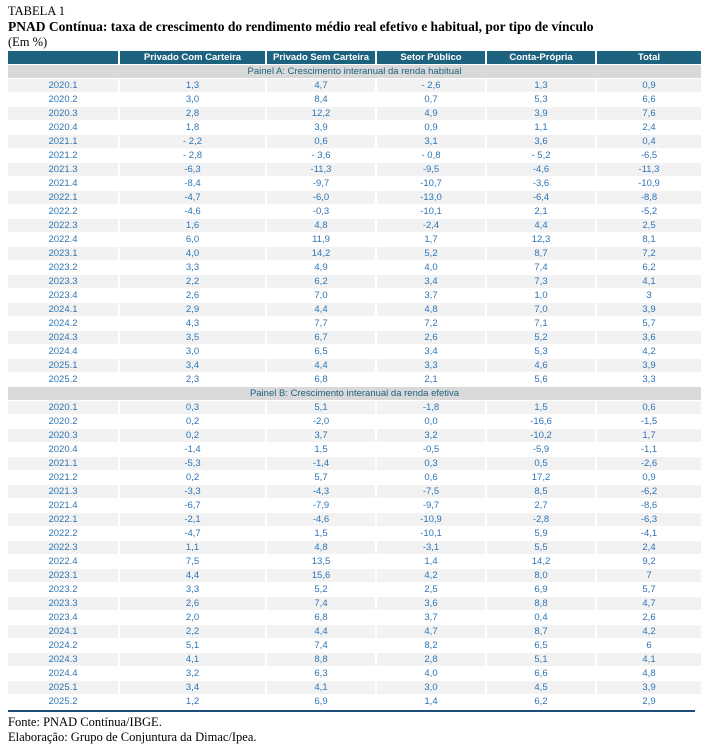 Image resolution: width=703 pixels, height=745 pixels. Describe the element at coordinates (431, 225) in the screenshot. I see `value-cell: -2,4` at that location.